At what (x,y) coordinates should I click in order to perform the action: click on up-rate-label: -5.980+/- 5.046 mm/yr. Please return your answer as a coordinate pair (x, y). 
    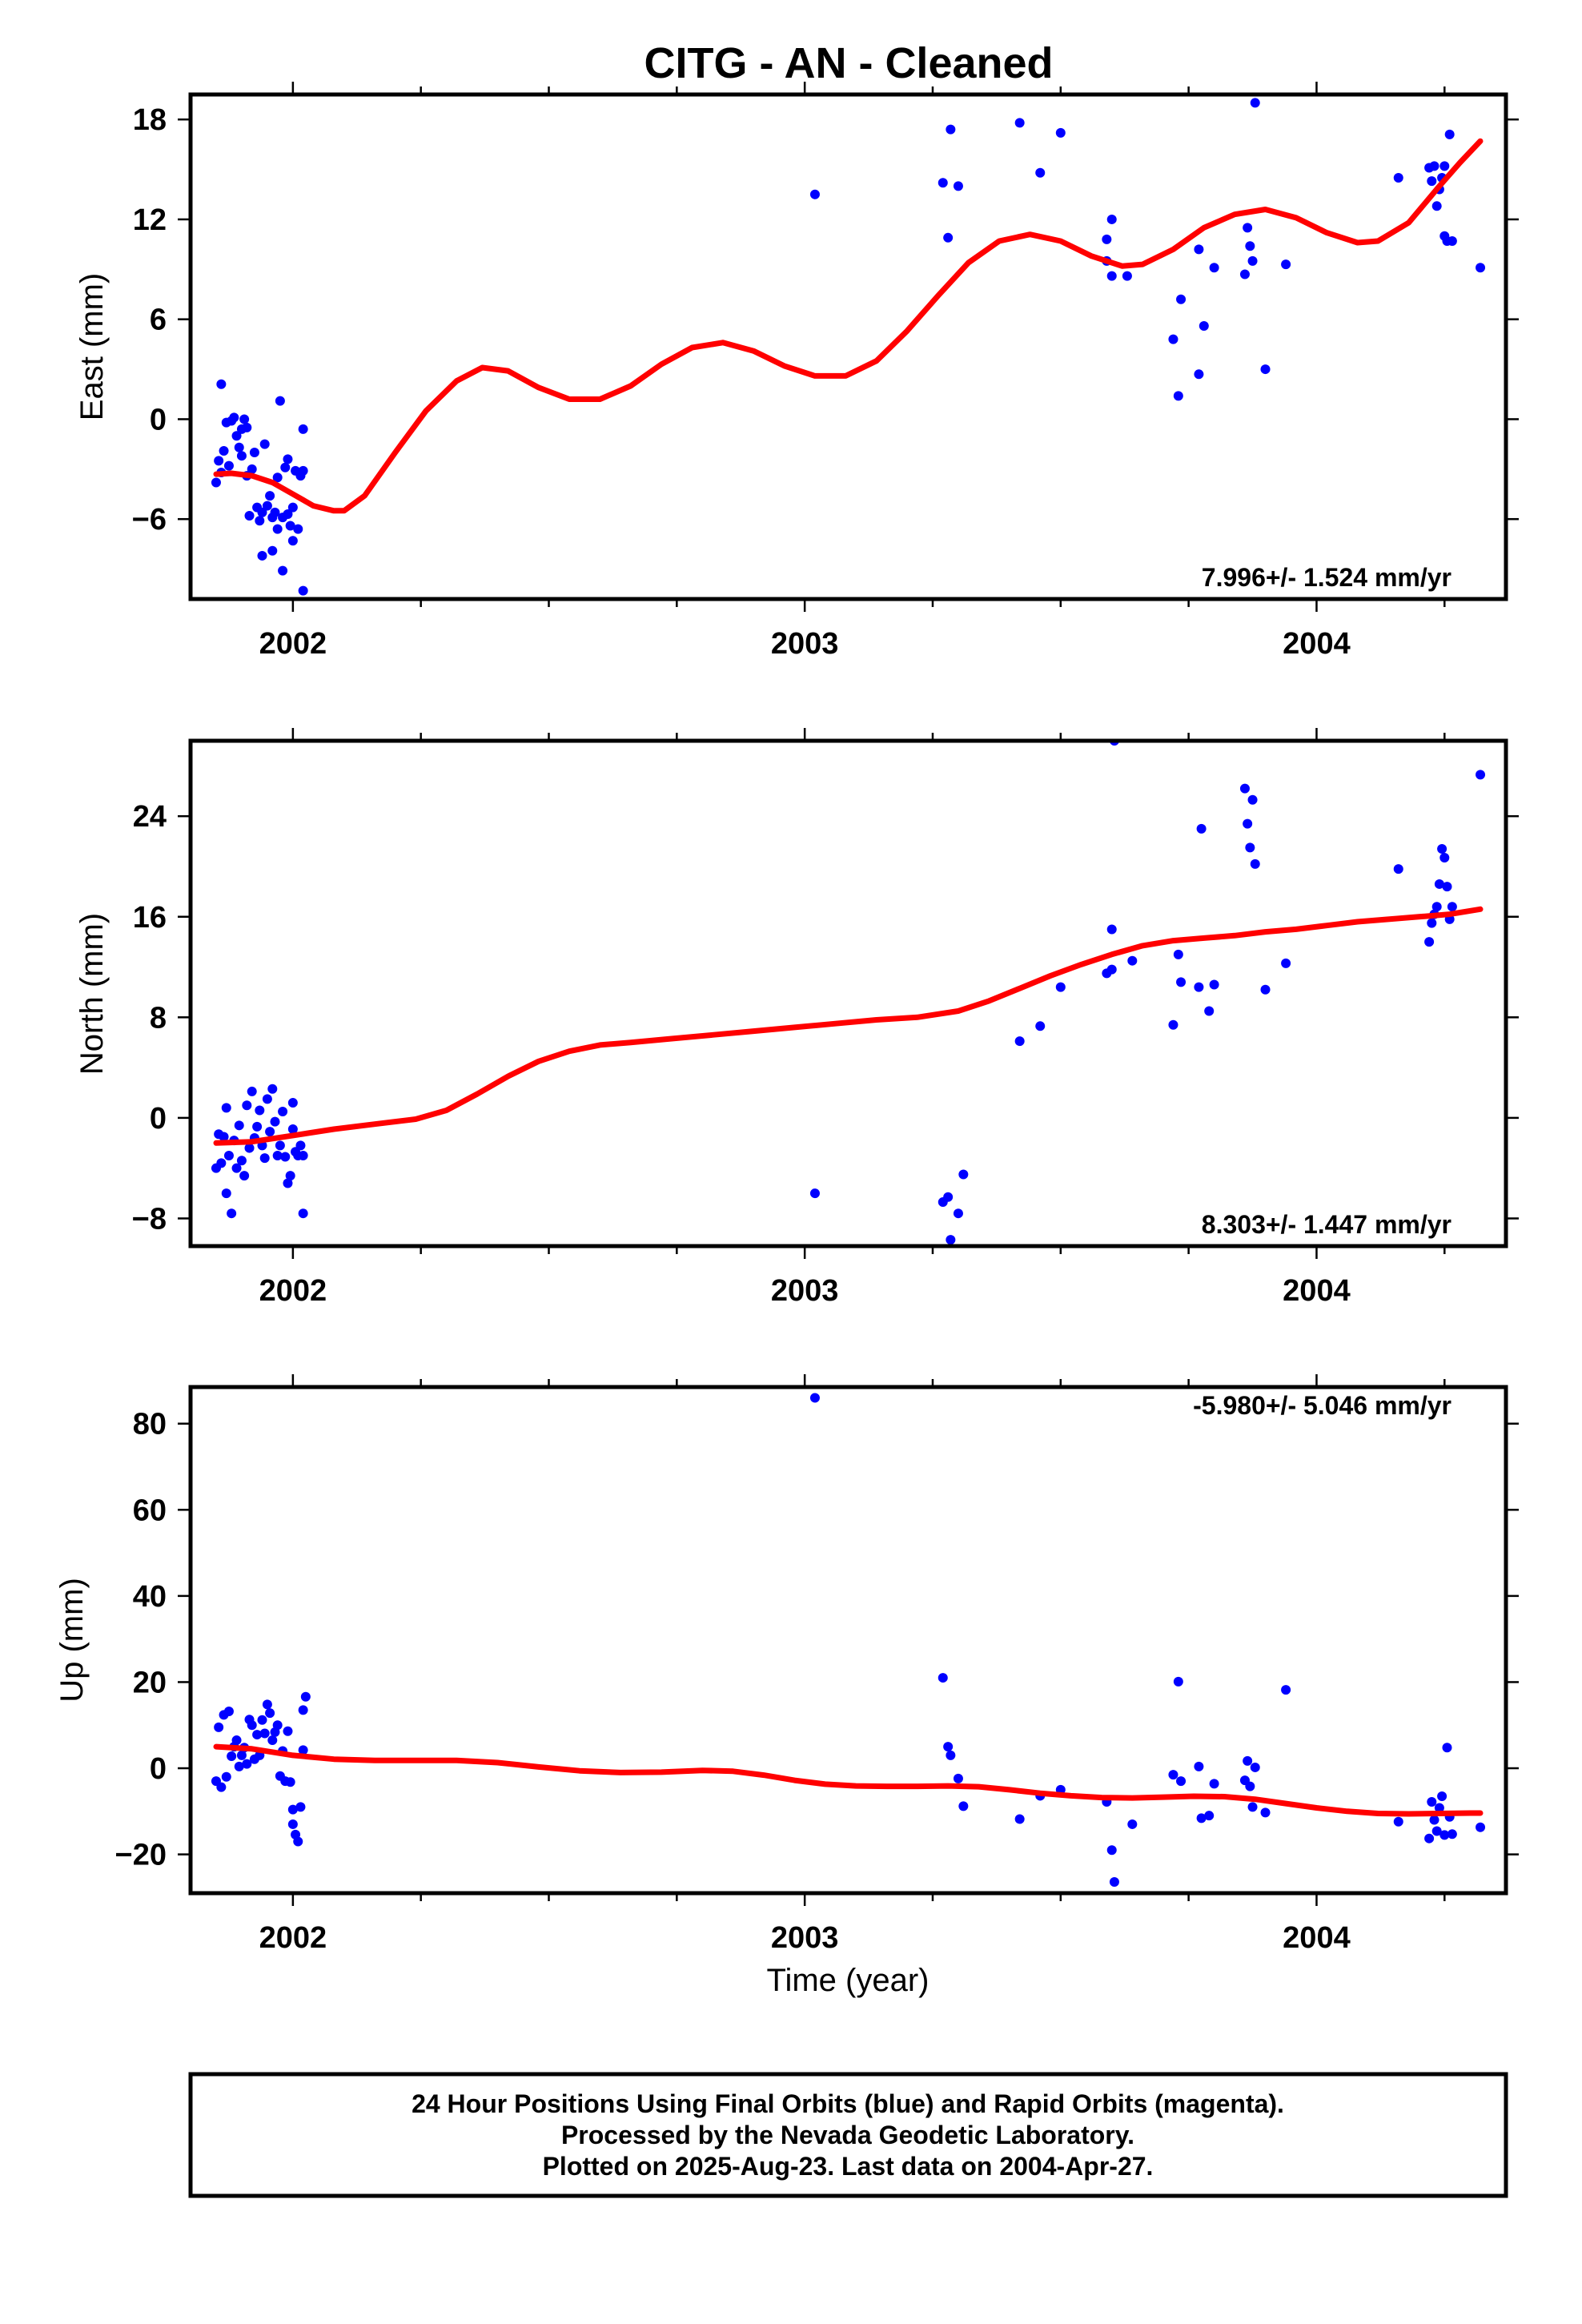
    Looking at the image, I should click on (1323, 1405).